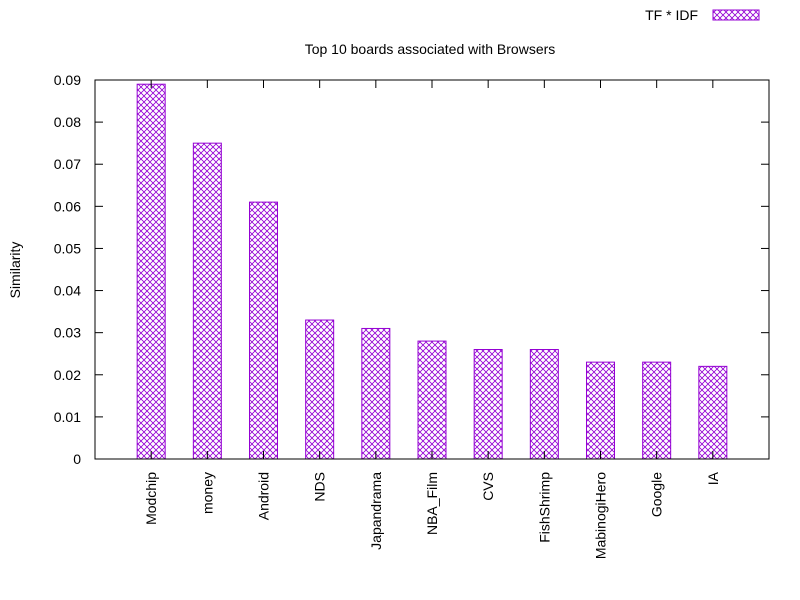  I want to click on x-tick-label: NDS, so click(320, 487).